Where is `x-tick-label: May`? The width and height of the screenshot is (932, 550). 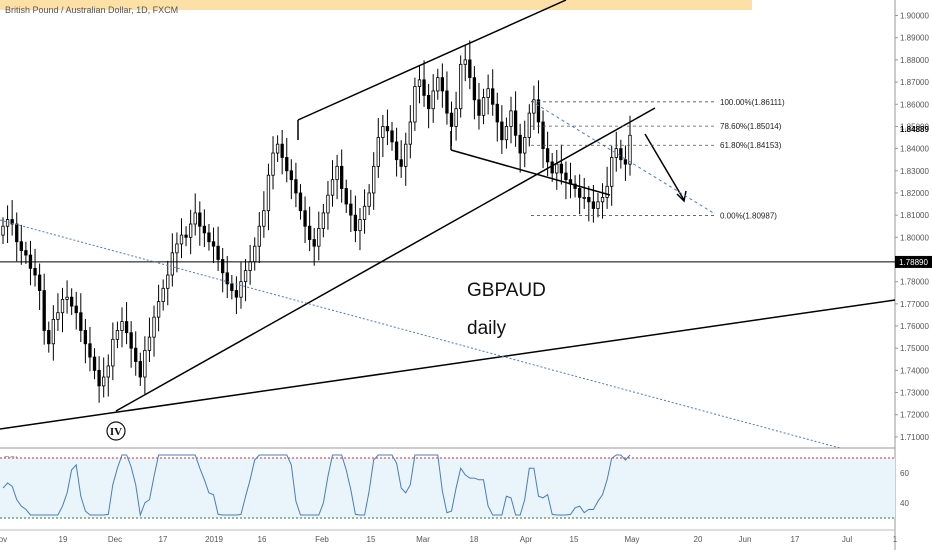
x-tick-label: May is located at coordinates (631, 539).